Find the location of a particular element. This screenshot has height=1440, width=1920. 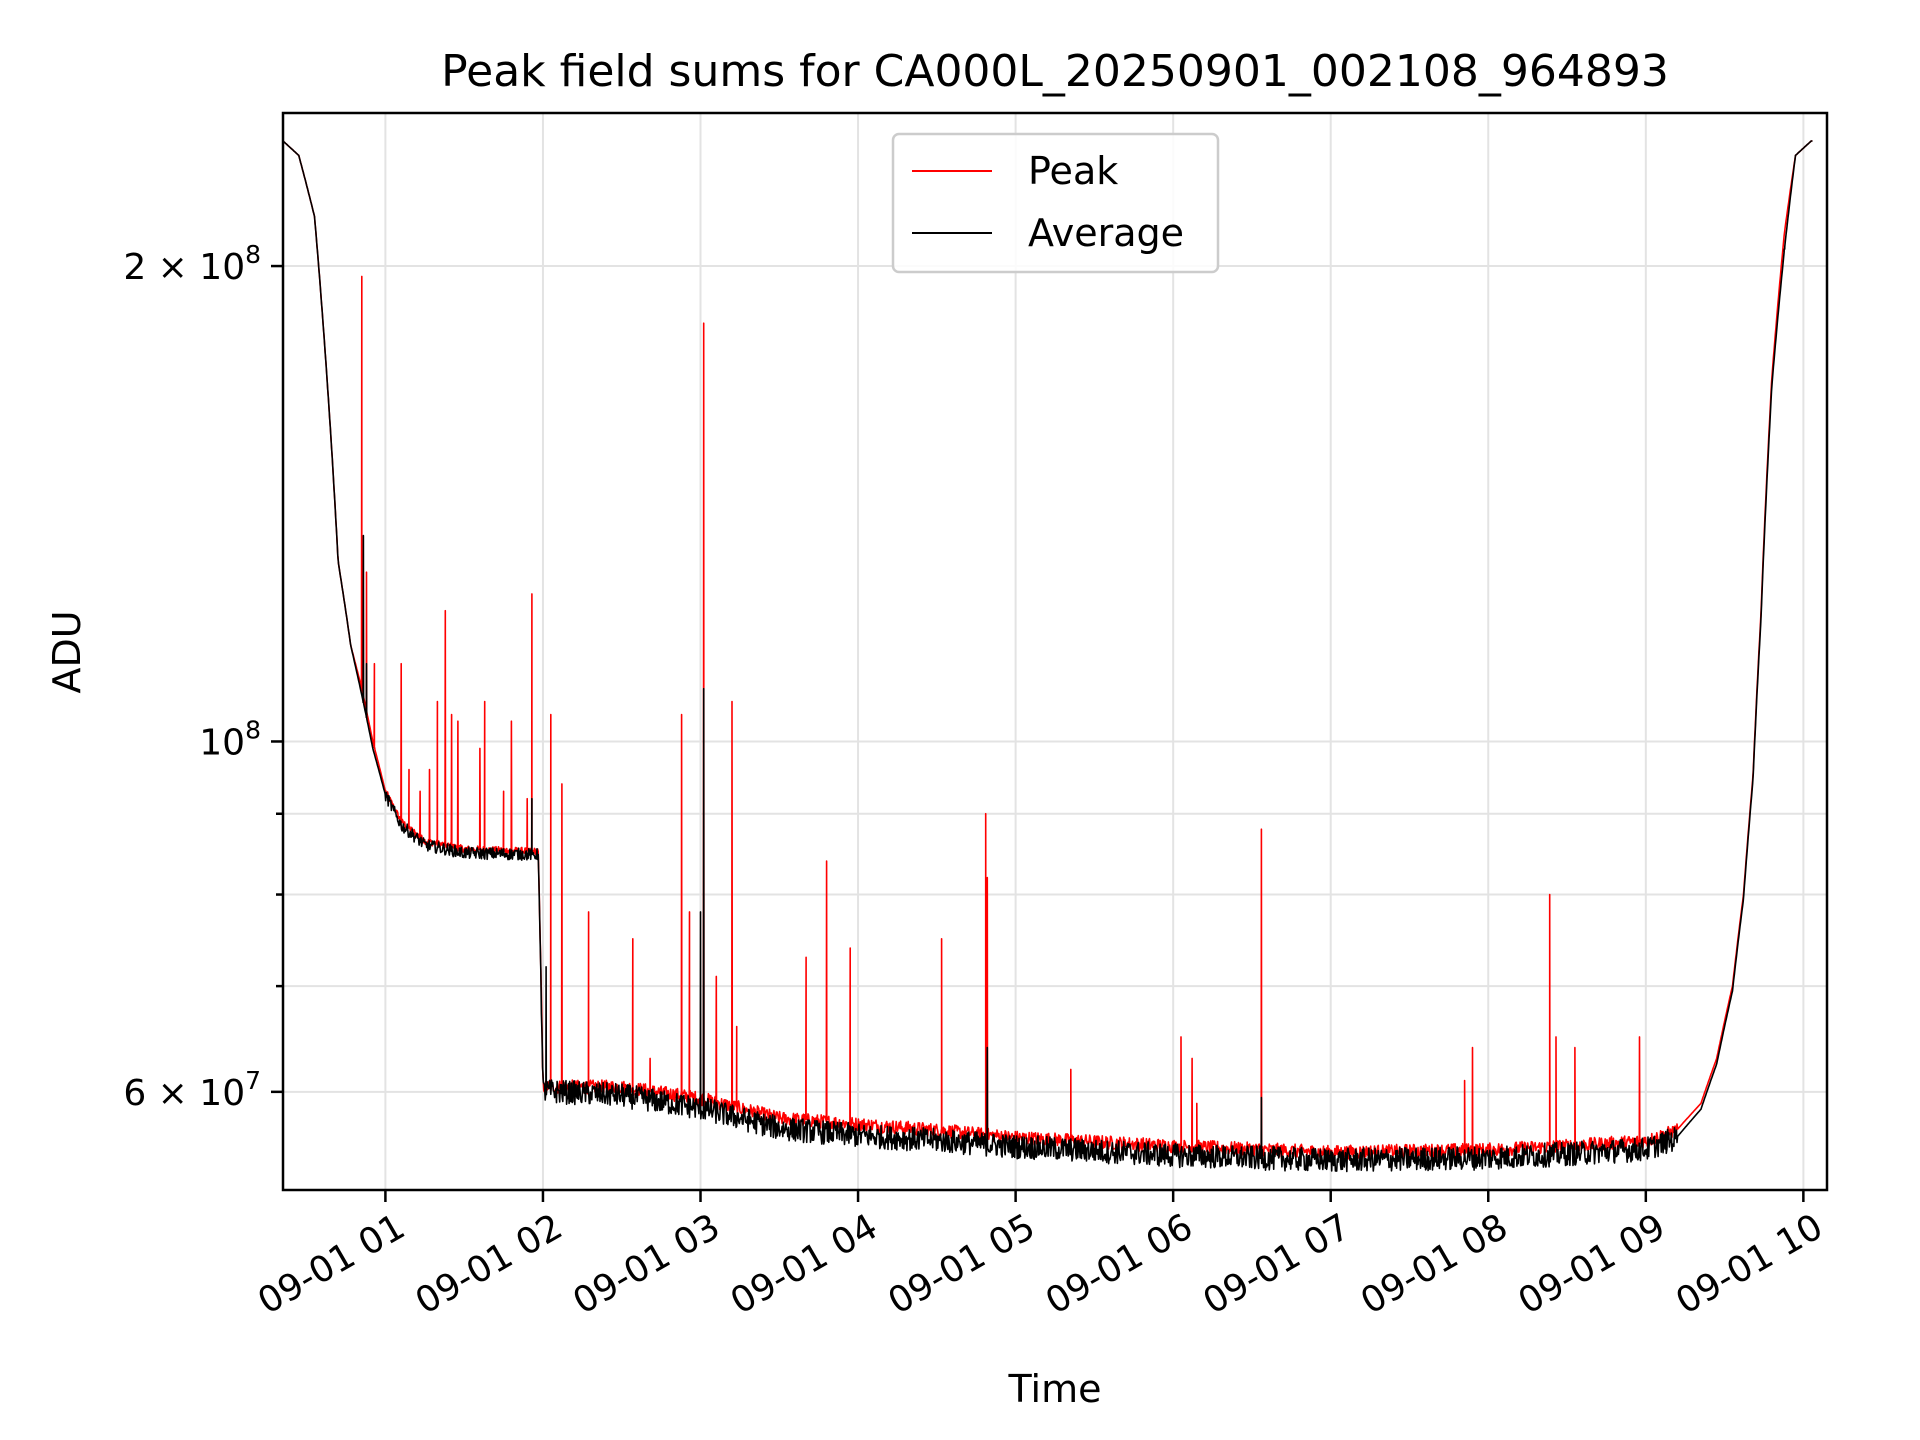

legend: Peak Average is located at coordinates (1055, 203).